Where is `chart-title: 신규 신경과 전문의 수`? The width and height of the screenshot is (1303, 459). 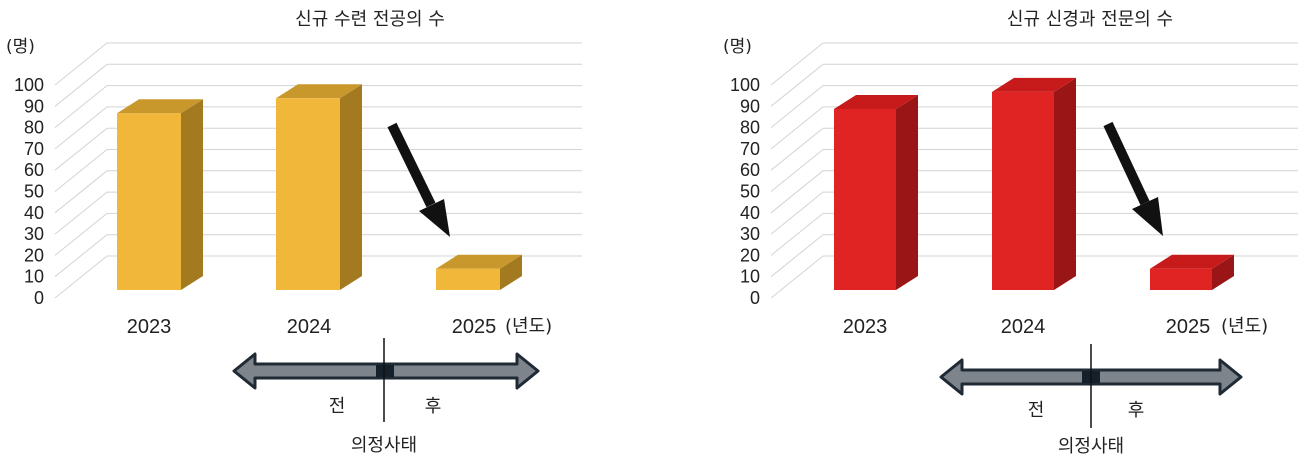
chart-title: 신규 신경과 전문의 수 is located at coordinates (1090, 19).